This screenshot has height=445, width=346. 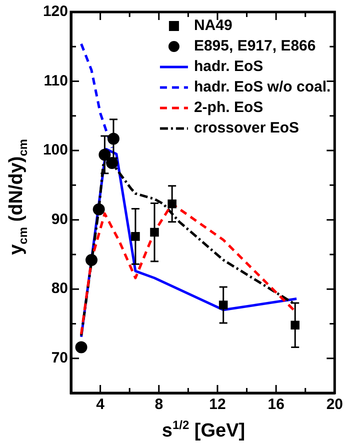 I want to click on x-tick-label: 4, so click(x=101, y=405).